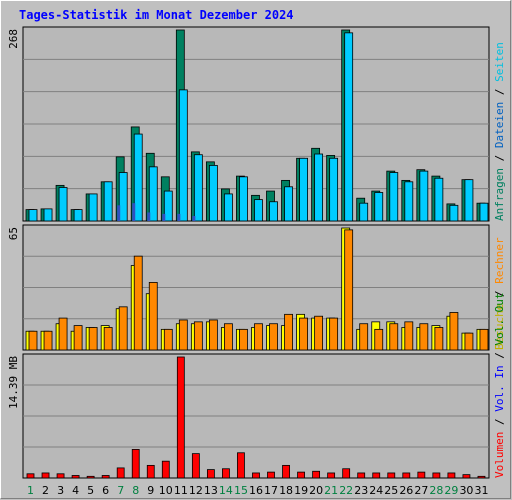 The width and height of the screenshot is (512, 500). Describe the element at coordinates (466, 490) in the screenshot. I see `x-tick-label: 30` at that location.